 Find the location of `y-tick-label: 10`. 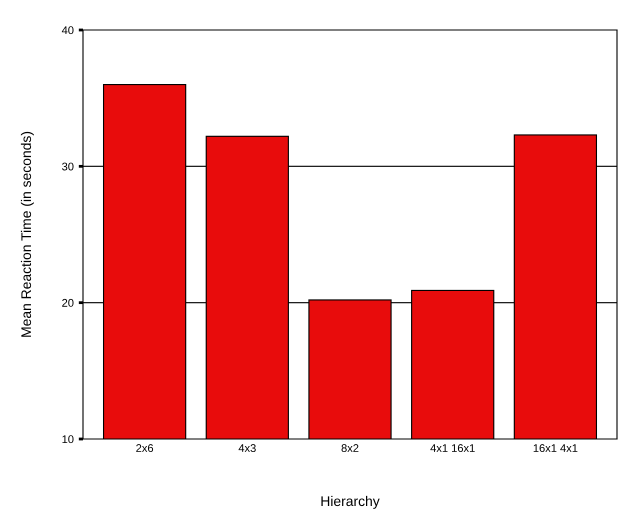

y-tick-label: 10 is located at coordinates (68, 439).